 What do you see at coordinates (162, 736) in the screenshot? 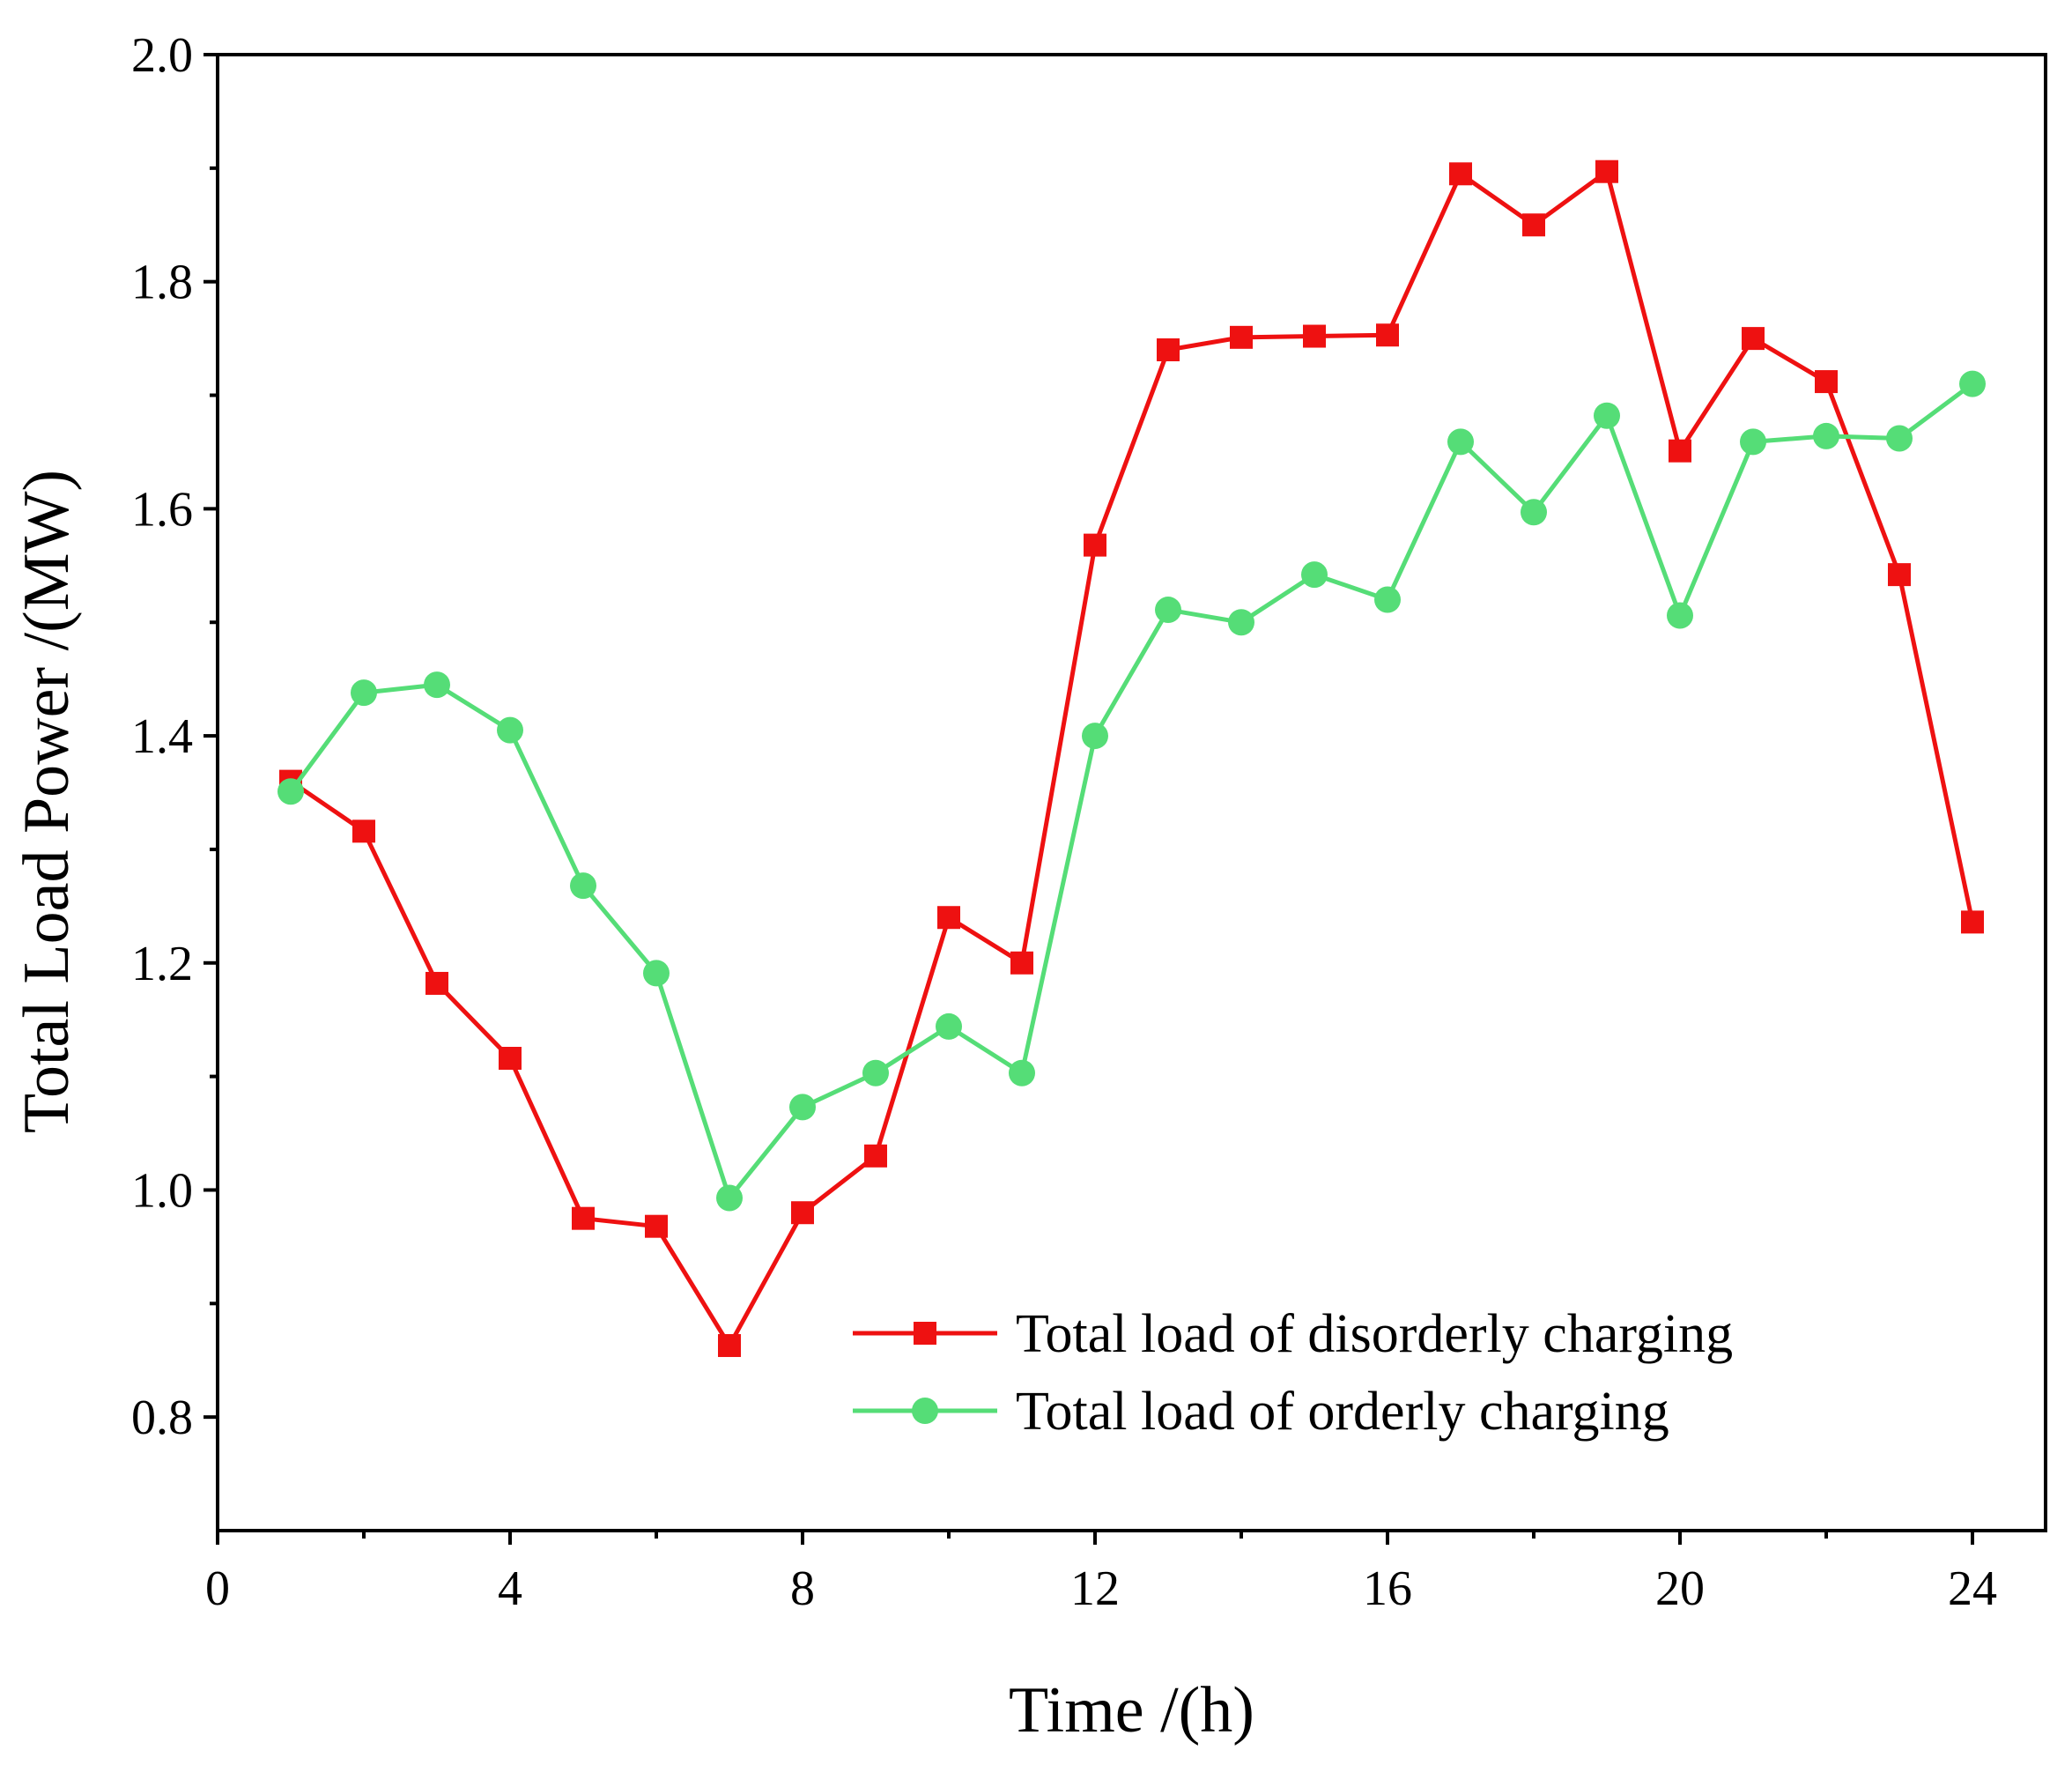
I see `y-tick-label: 1.4` at bounding box center [162, 736].